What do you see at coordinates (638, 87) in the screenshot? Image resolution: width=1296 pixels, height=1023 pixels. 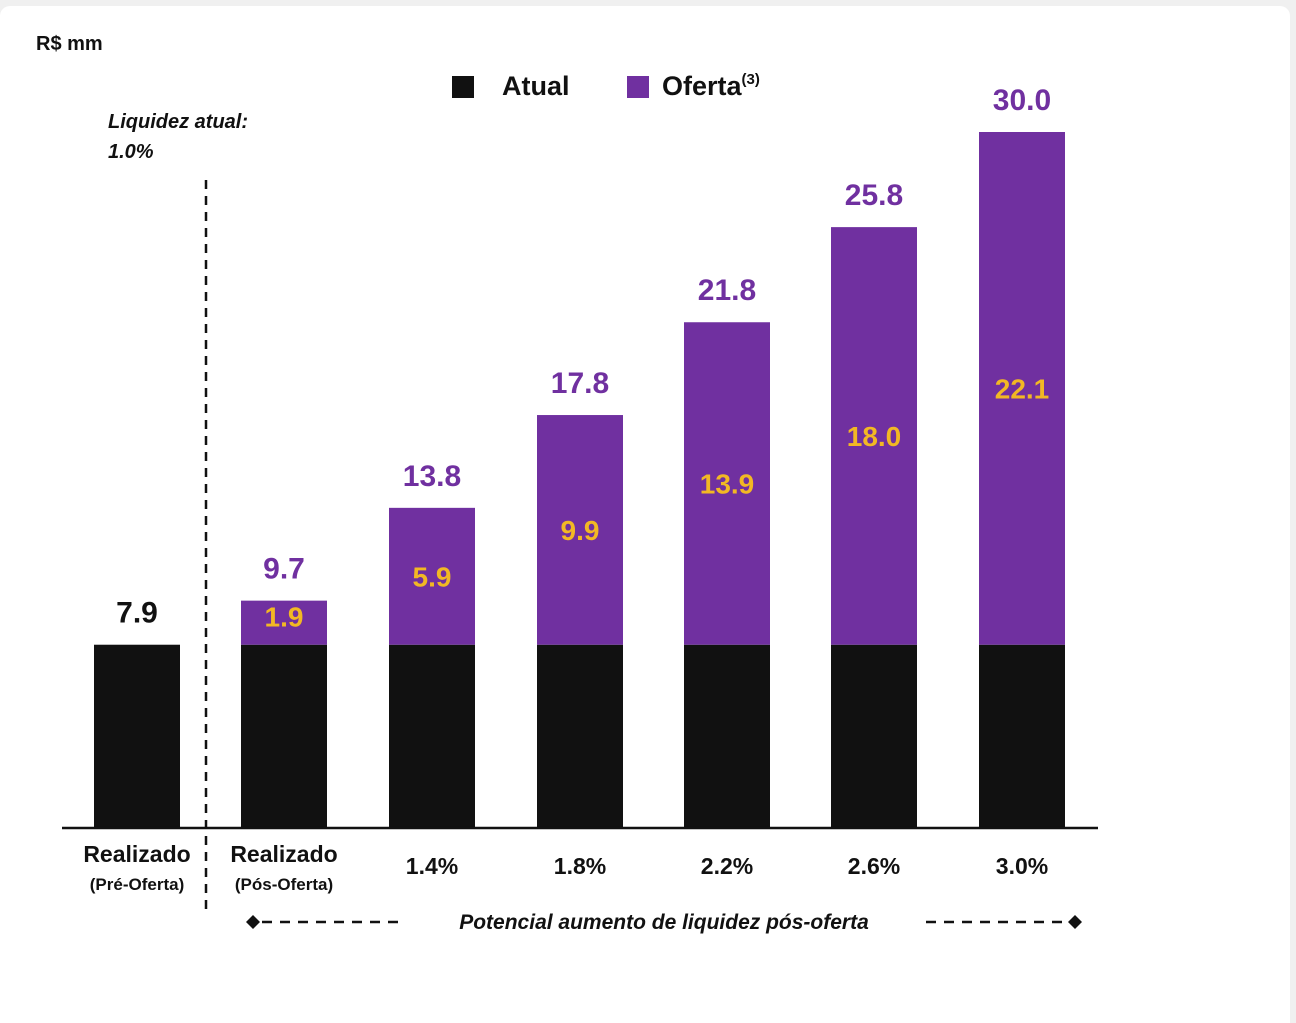 I see `legend-swatch-oferta` at bounding box center [638, 87].